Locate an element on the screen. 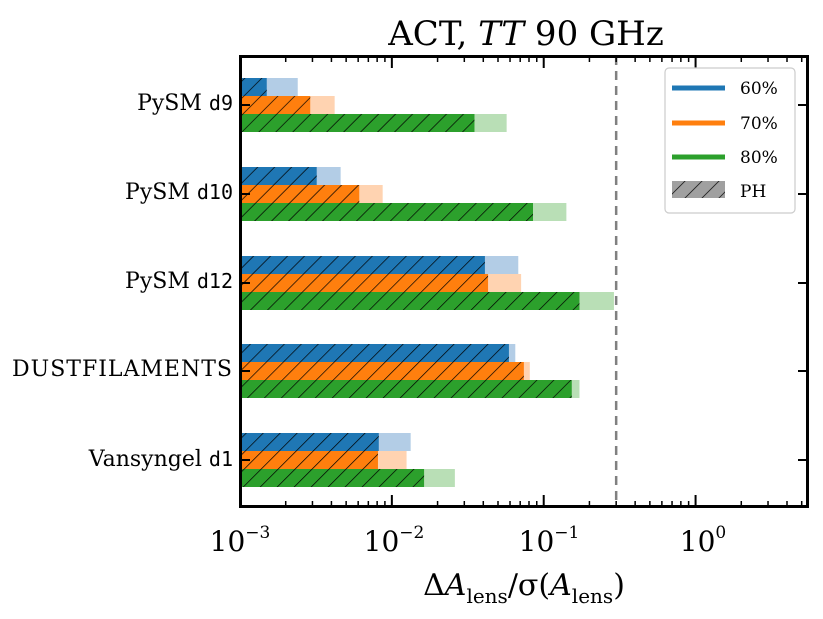  legend-label-60: 60% is located at coordinates (759, 89).